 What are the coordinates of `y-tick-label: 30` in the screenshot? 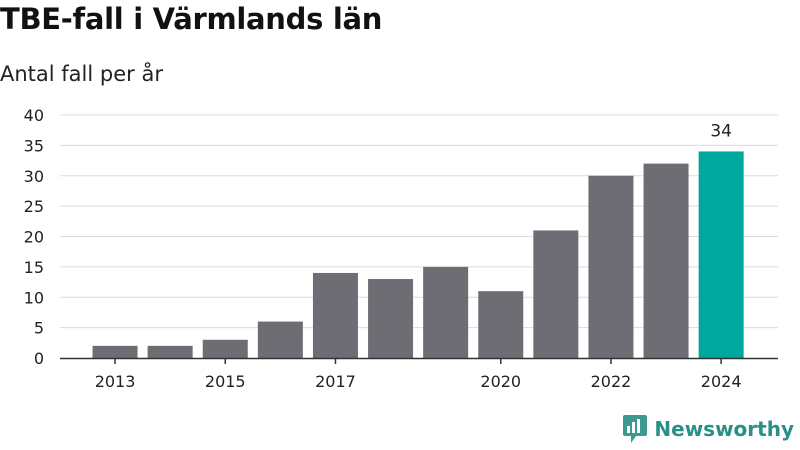 It's located at (34, 176).